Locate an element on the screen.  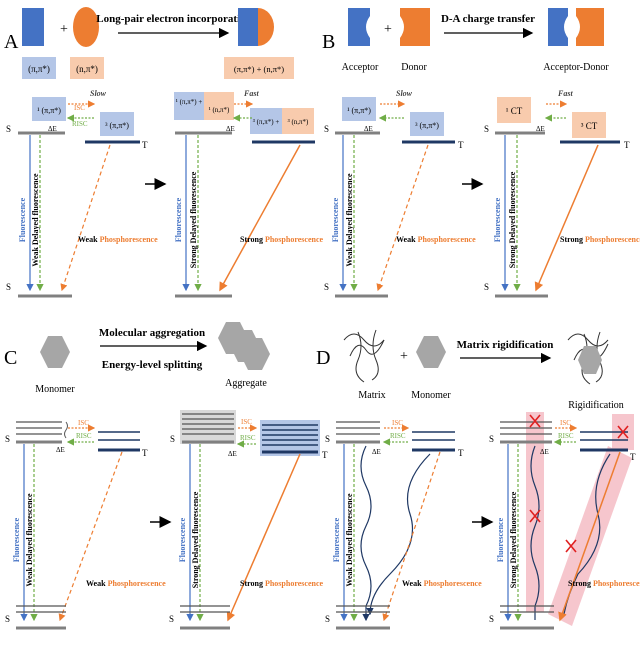
t1-right-label-2: ³ (n,π*) is located at coordinates (298, 122).